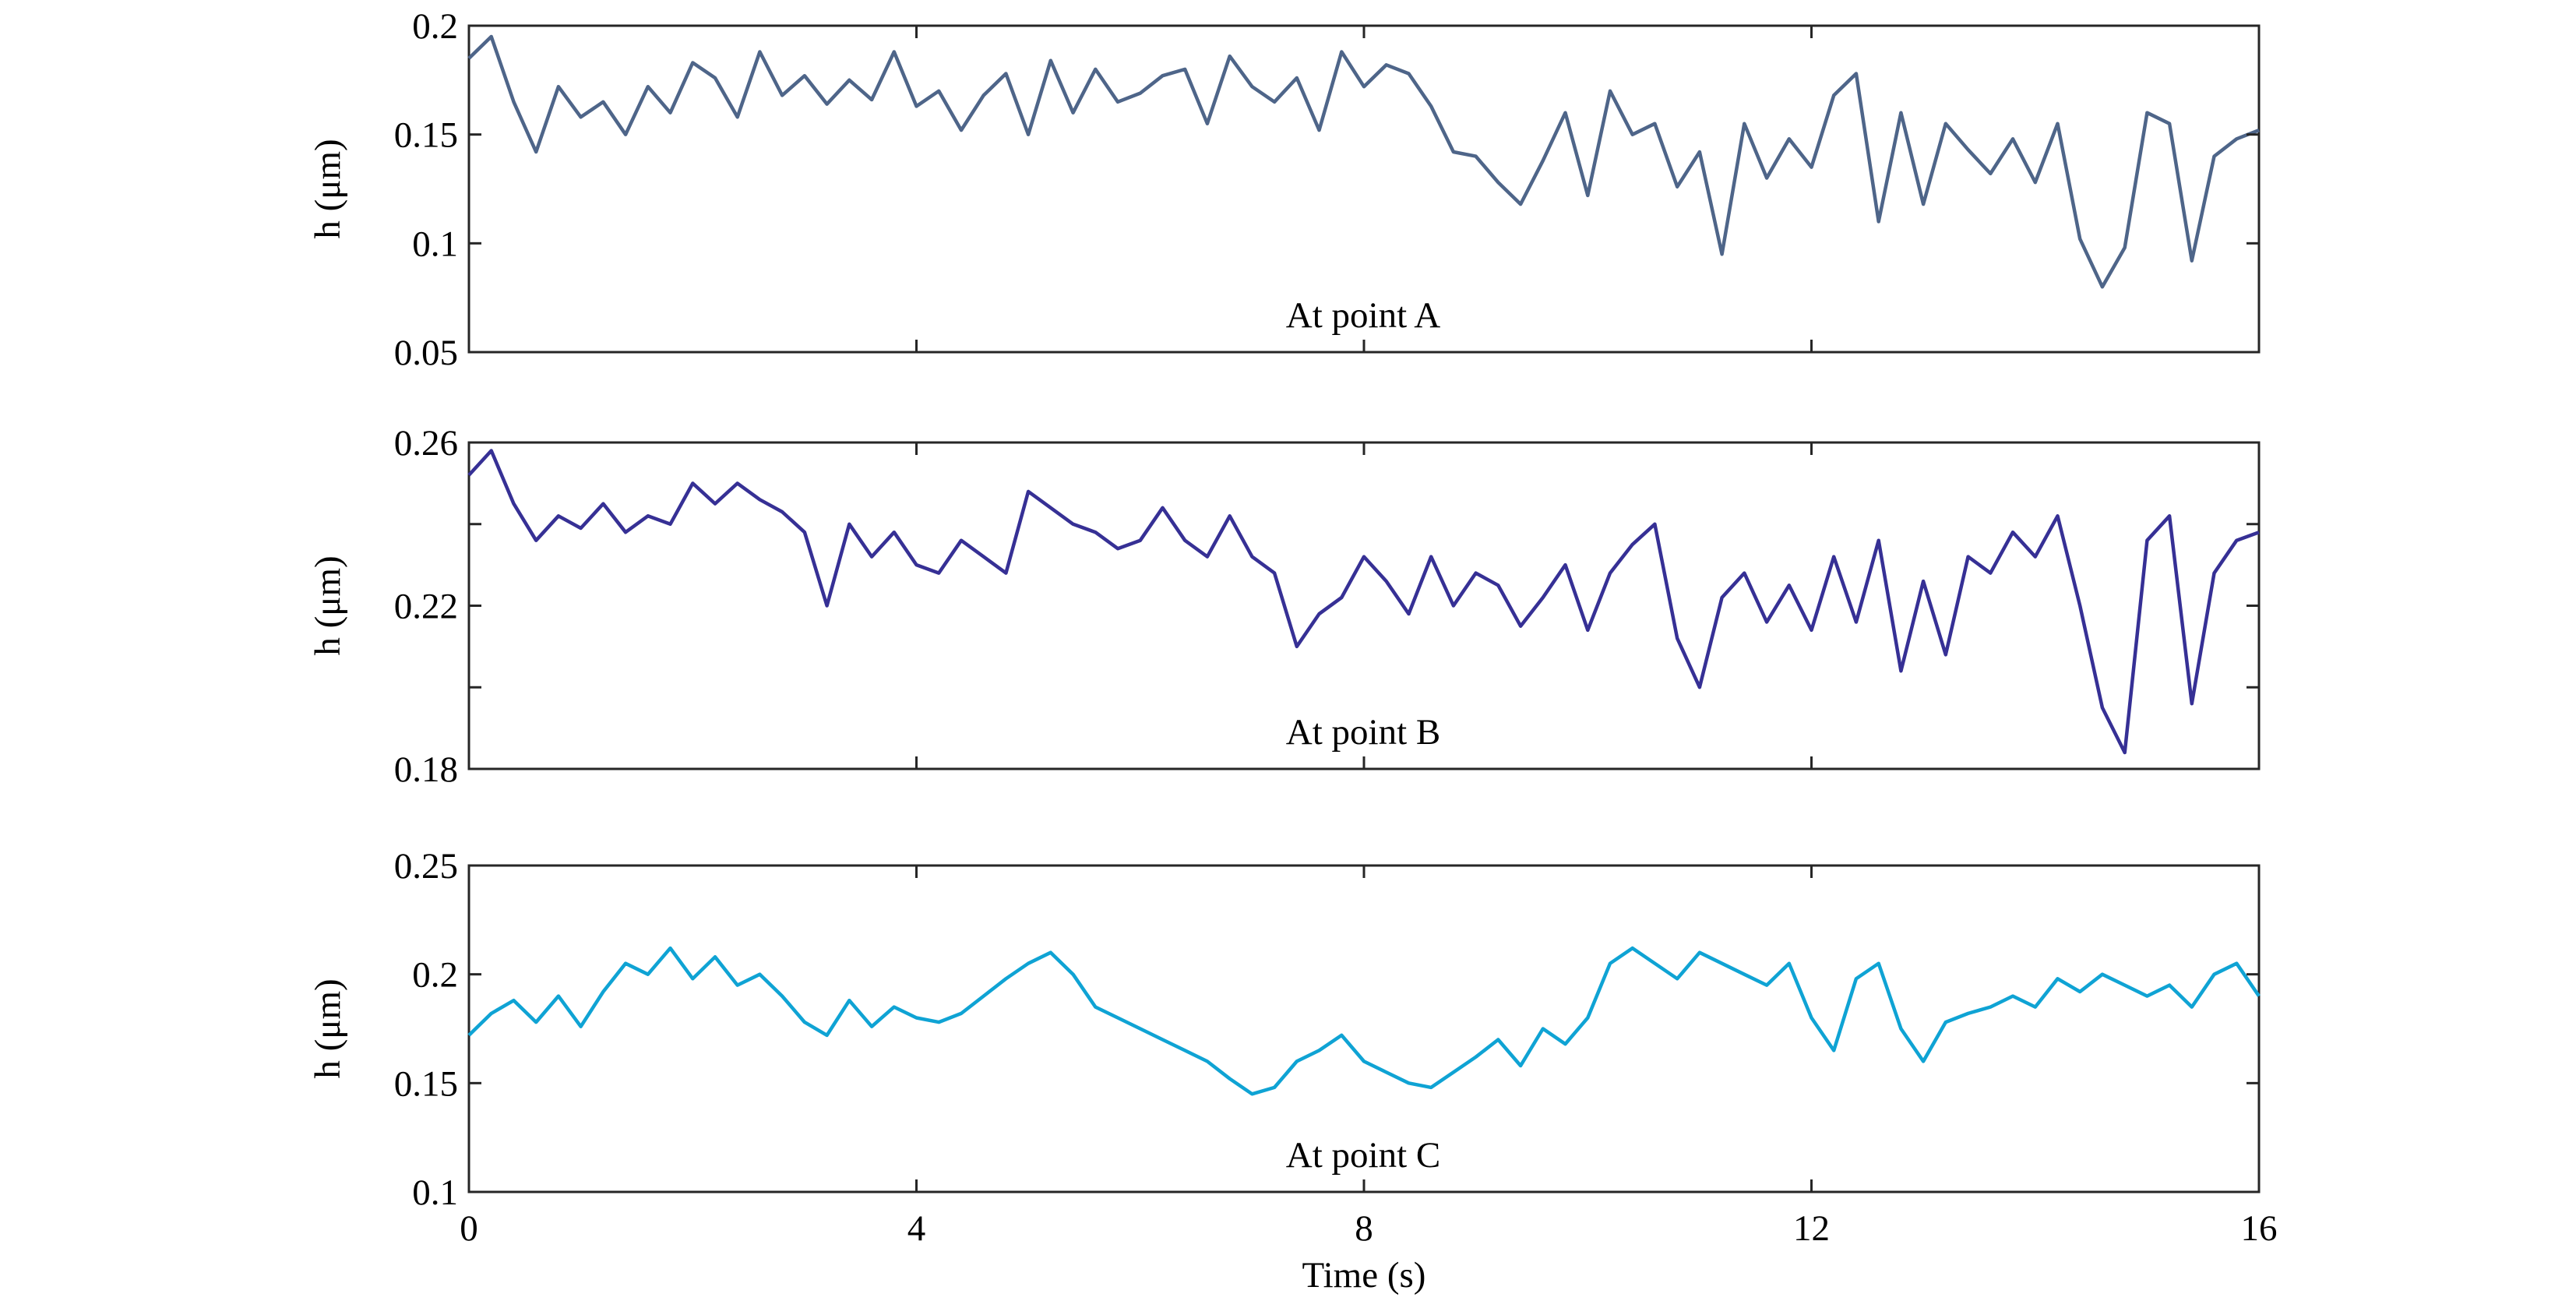 The height and width of the screenshot is (1308, 2576). What do you see at coordinates (426, 443) in the screenshot?
I see `y-tick-label: 0.26` at bounding box center [426, 443].